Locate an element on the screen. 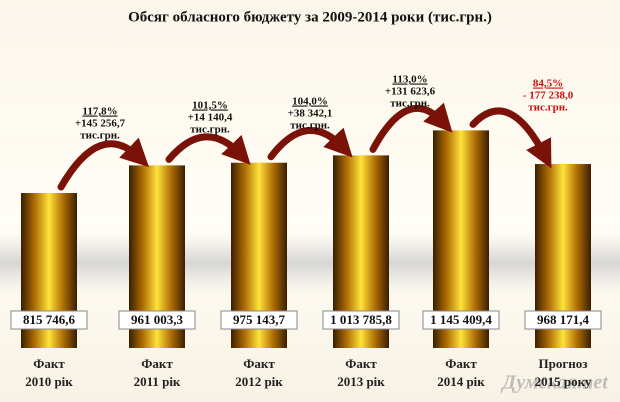  value-label: 815 746,6 is located at coordinates (49, 319).